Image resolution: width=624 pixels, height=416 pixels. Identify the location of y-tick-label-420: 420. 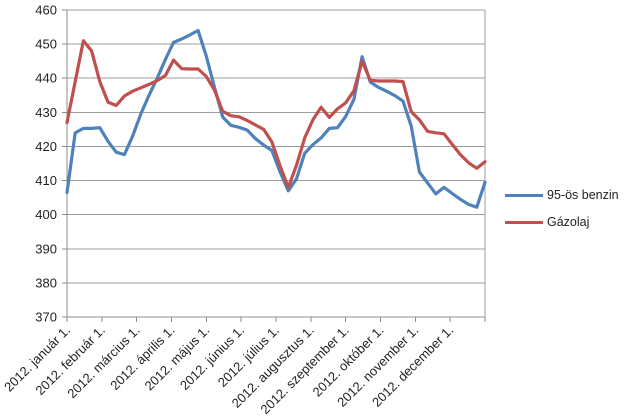
(46, 146).